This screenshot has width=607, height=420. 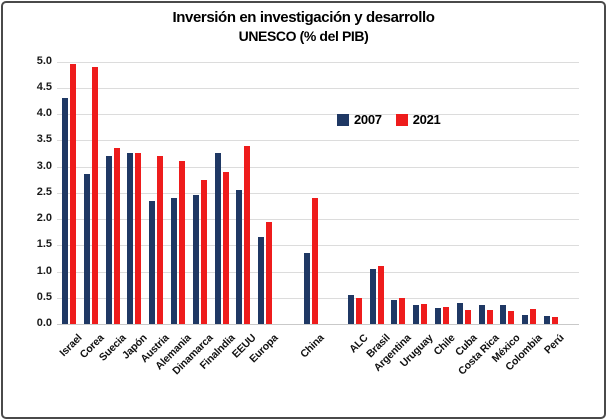 What do you see at coordinates (108, 240) in the screenshot?
I see `bar-2007-suecia` at bounding box center [108, 240].